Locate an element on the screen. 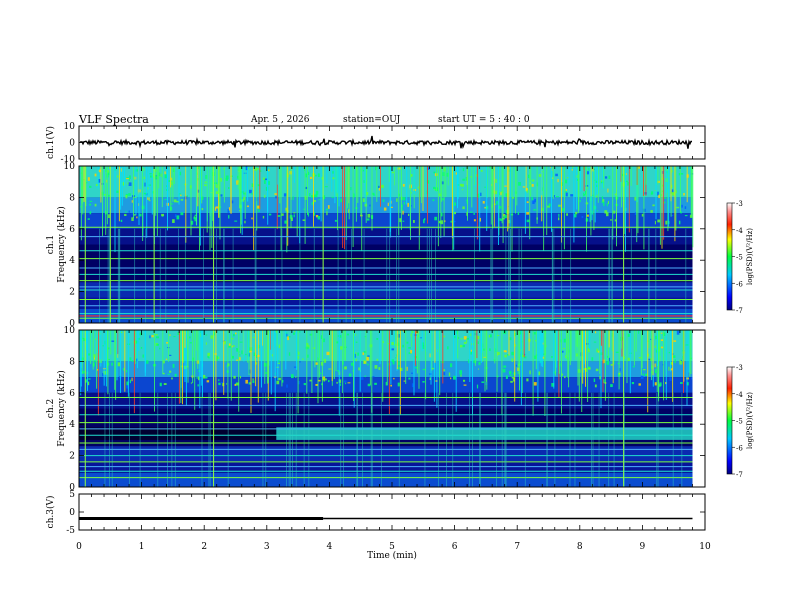  ch2-spectrogram-y-tick-label: 8 is located at coordinates (72, 362).